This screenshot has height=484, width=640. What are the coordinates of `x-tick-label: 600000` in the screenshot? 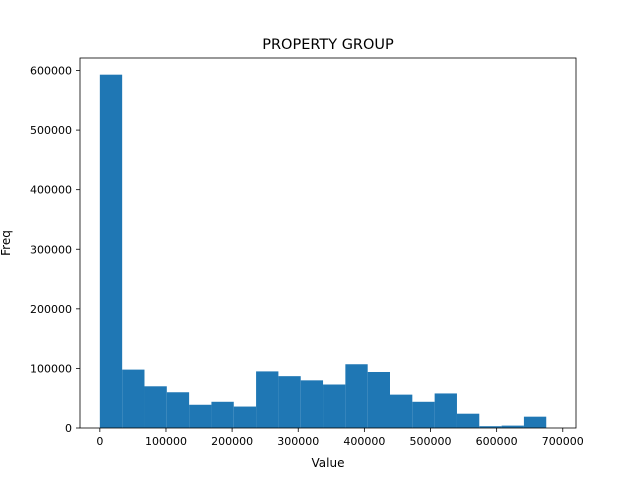 It's located at (497, 441).